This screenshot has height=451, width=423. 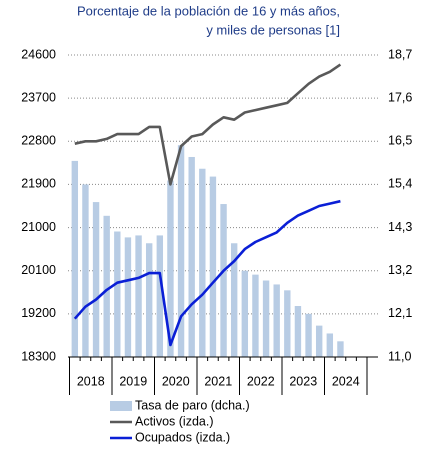 What do you see at coordinates (400, 227) in the screenshot?
I see `y2-tick-label: 14,3` at bounding box center [400, 227].